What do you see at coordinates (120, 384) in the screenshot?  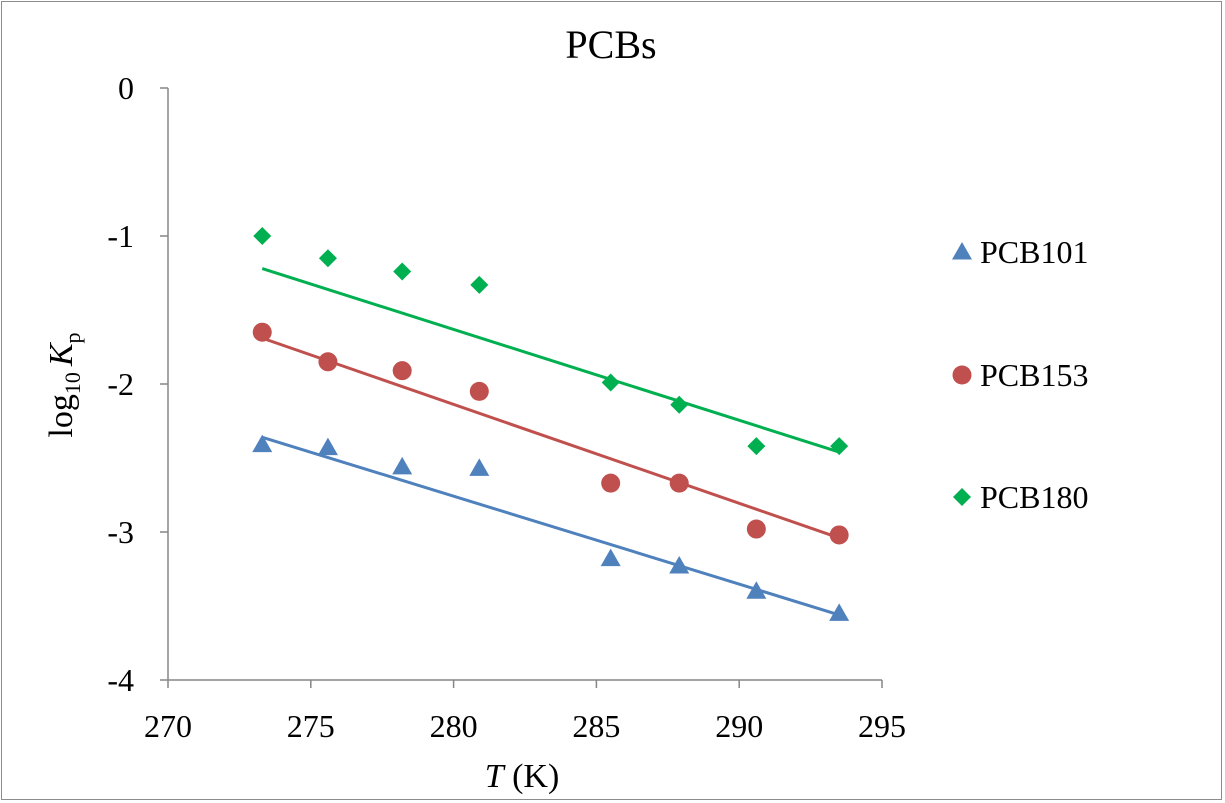 I see `y-tick-label: -2` at bounding box center [120, 384].